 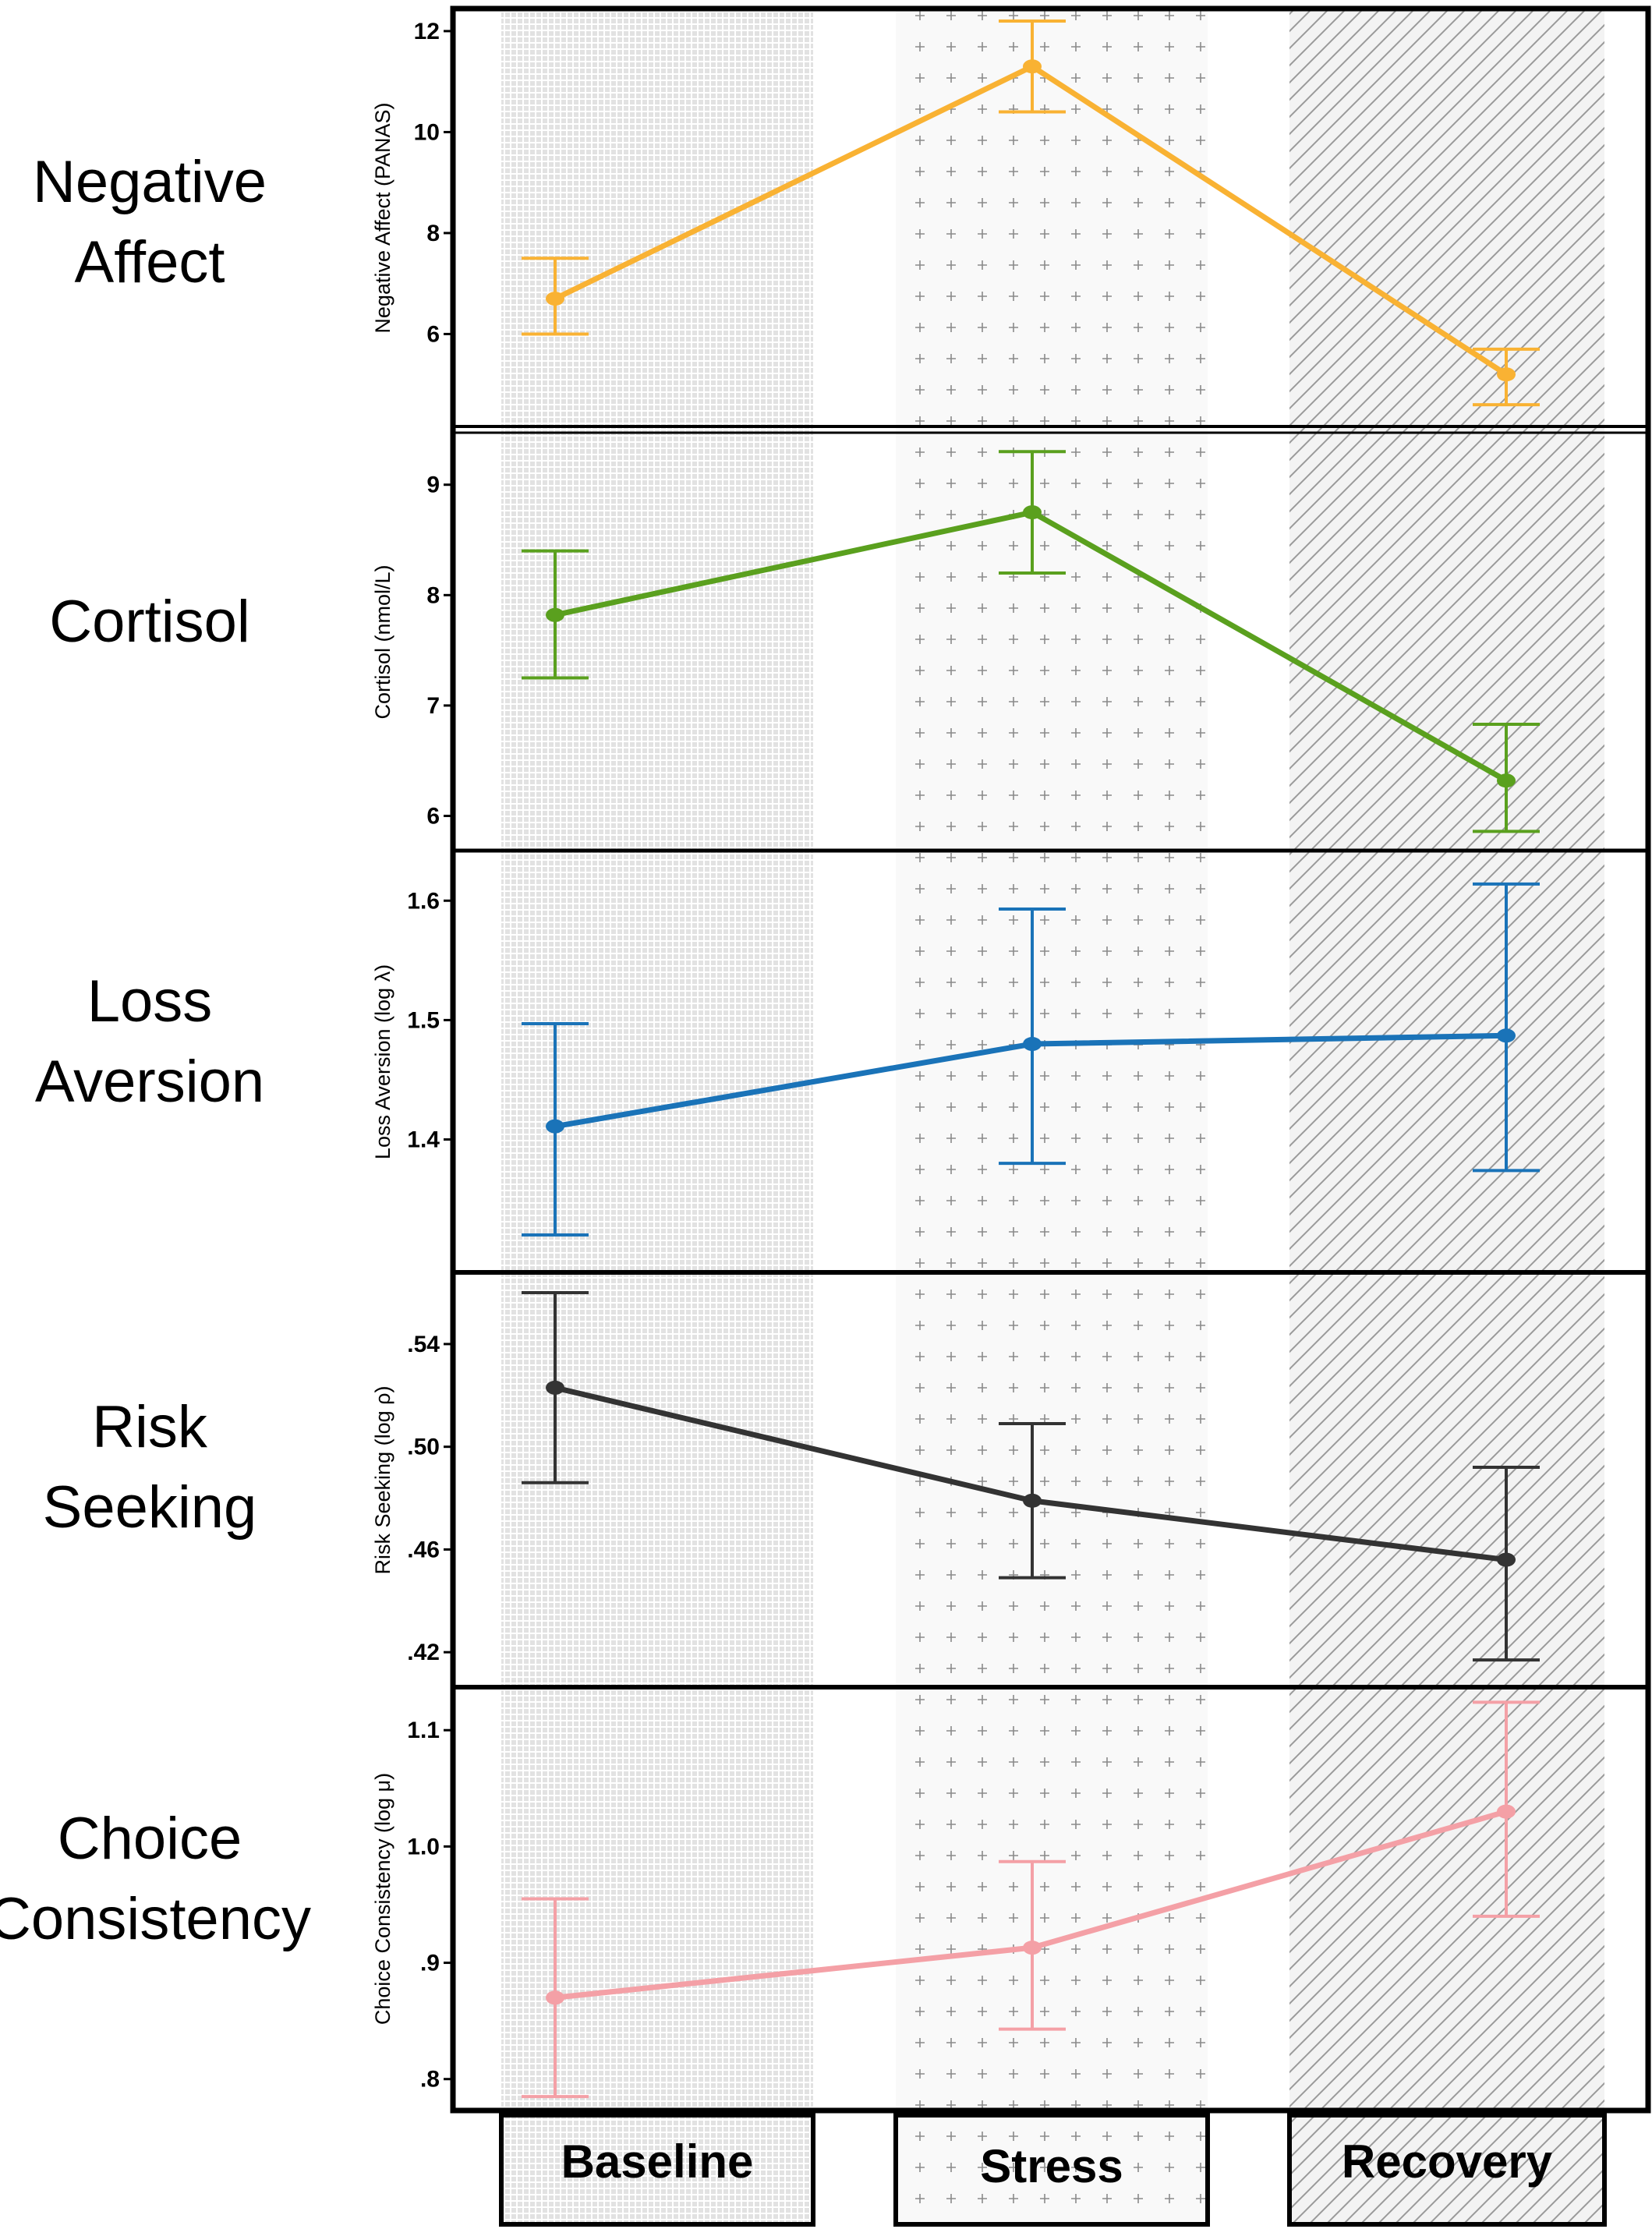 I want to click on row-title-1-line-2: Affect, so click(x=150, y=262).